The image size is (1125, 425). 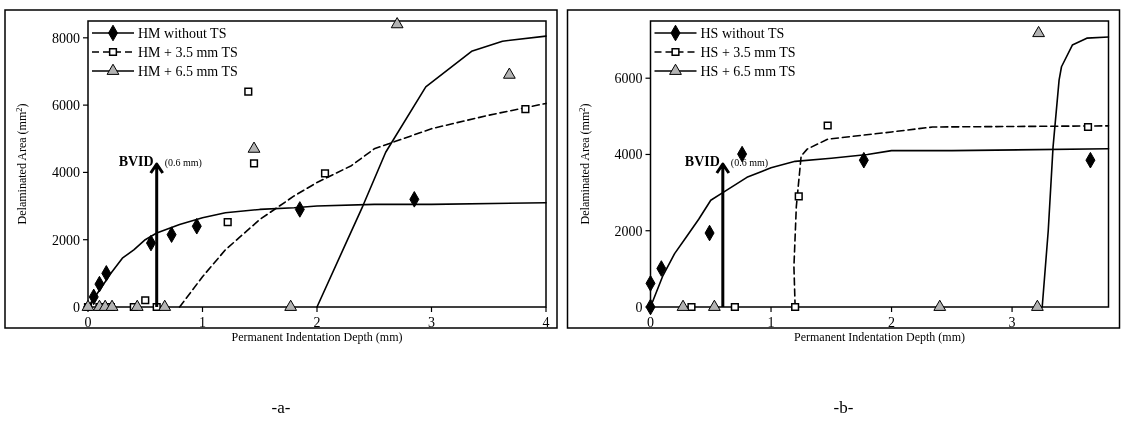 What do you see at coordinates (742, 33) in the screenshot?
I see `legend-label: HS without TS` at bounding box center [742, 33].